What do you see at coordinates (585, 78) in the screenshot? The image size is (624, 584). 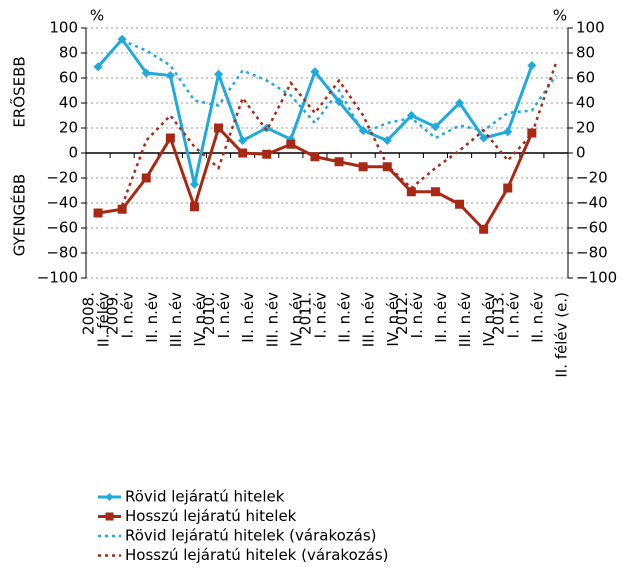 I see `y2-tick-label: 60` at bounding box center [585, 78].